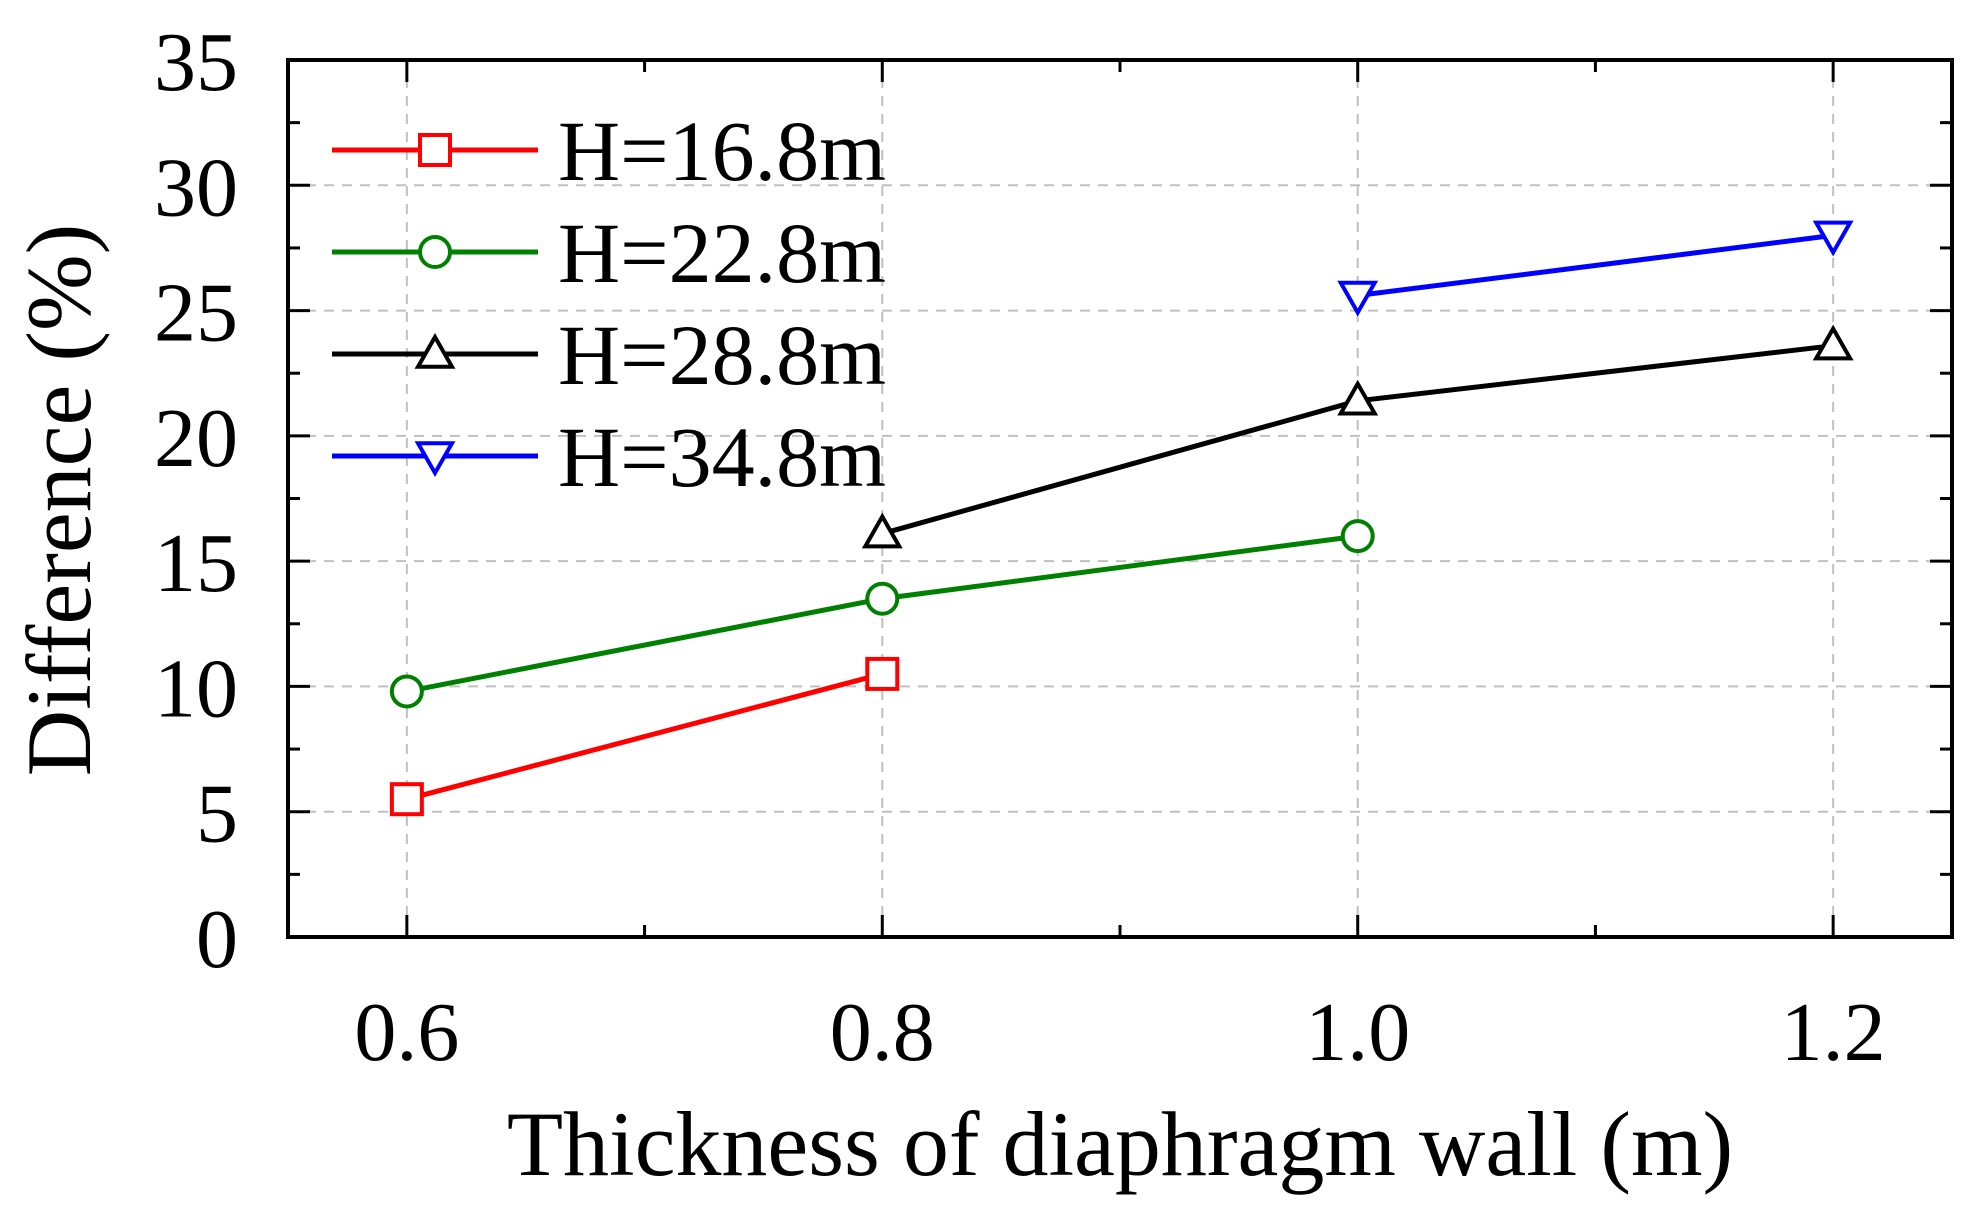 This screenshot has height=1205, width=1967. What do you see at coordinates (196, 438) in the screenshot?
I see `y-tick-label: 20` at bounding box center [196, 438].